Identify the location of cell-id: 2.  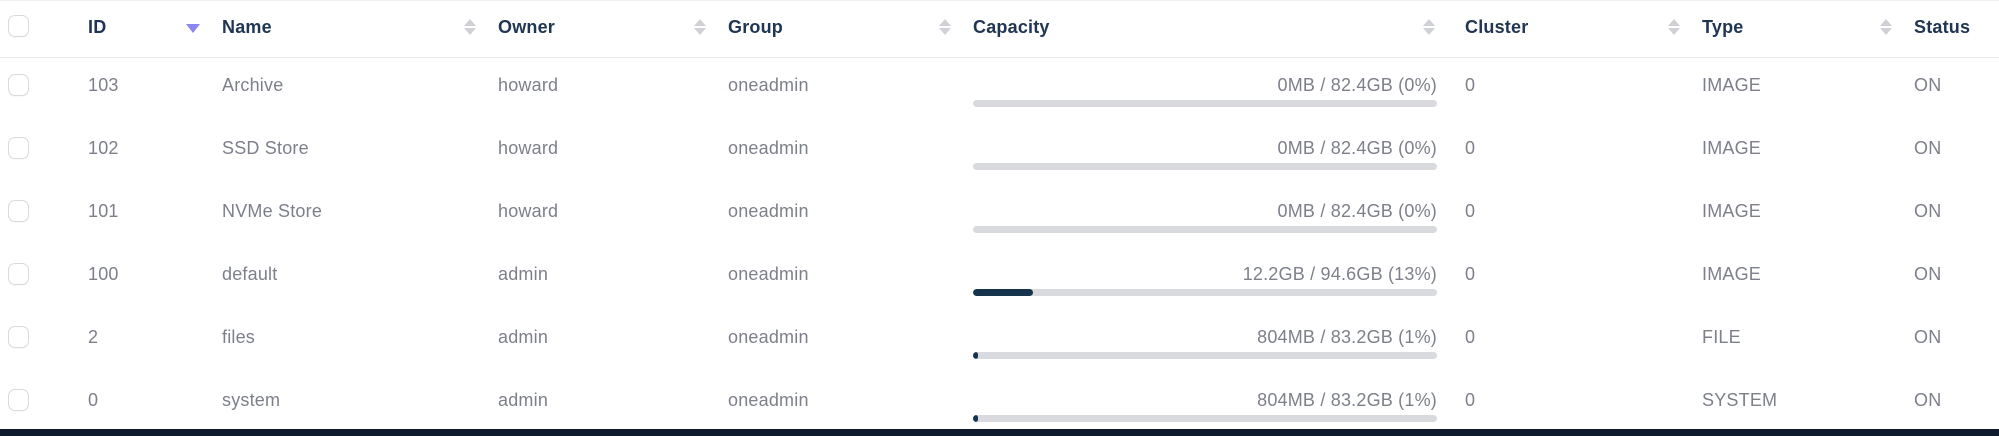
(93, 337).